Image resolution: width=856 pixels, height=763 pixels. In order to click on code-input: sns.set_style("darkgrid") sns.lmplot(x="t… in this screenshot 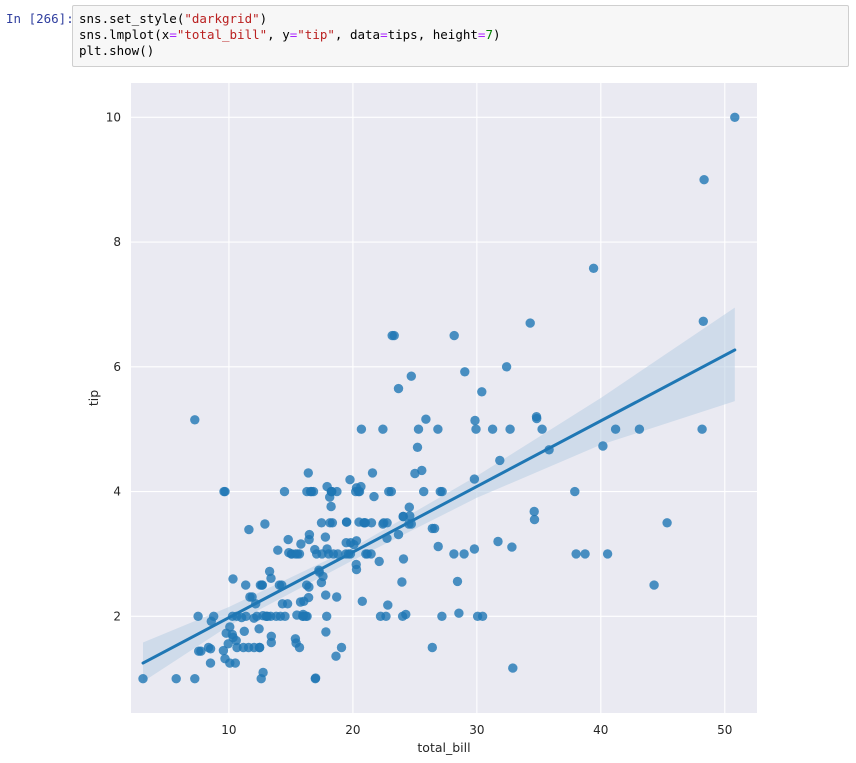, I will do `click(460, 36)`.